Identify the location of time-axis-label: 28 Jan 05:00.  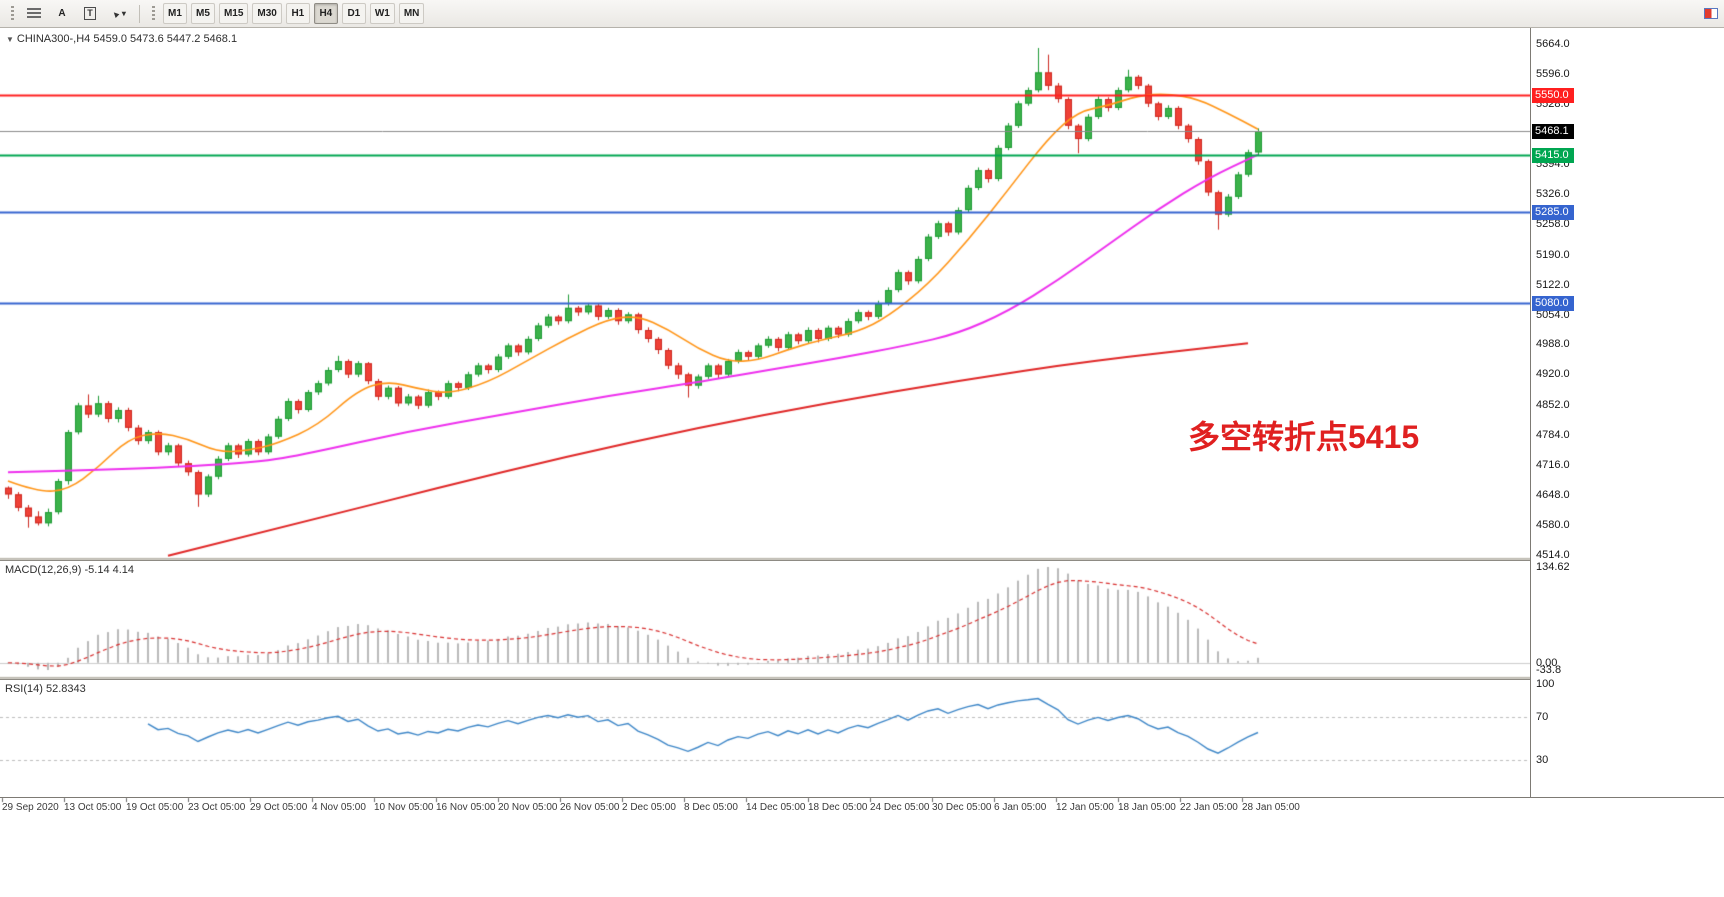
(1271, 807).